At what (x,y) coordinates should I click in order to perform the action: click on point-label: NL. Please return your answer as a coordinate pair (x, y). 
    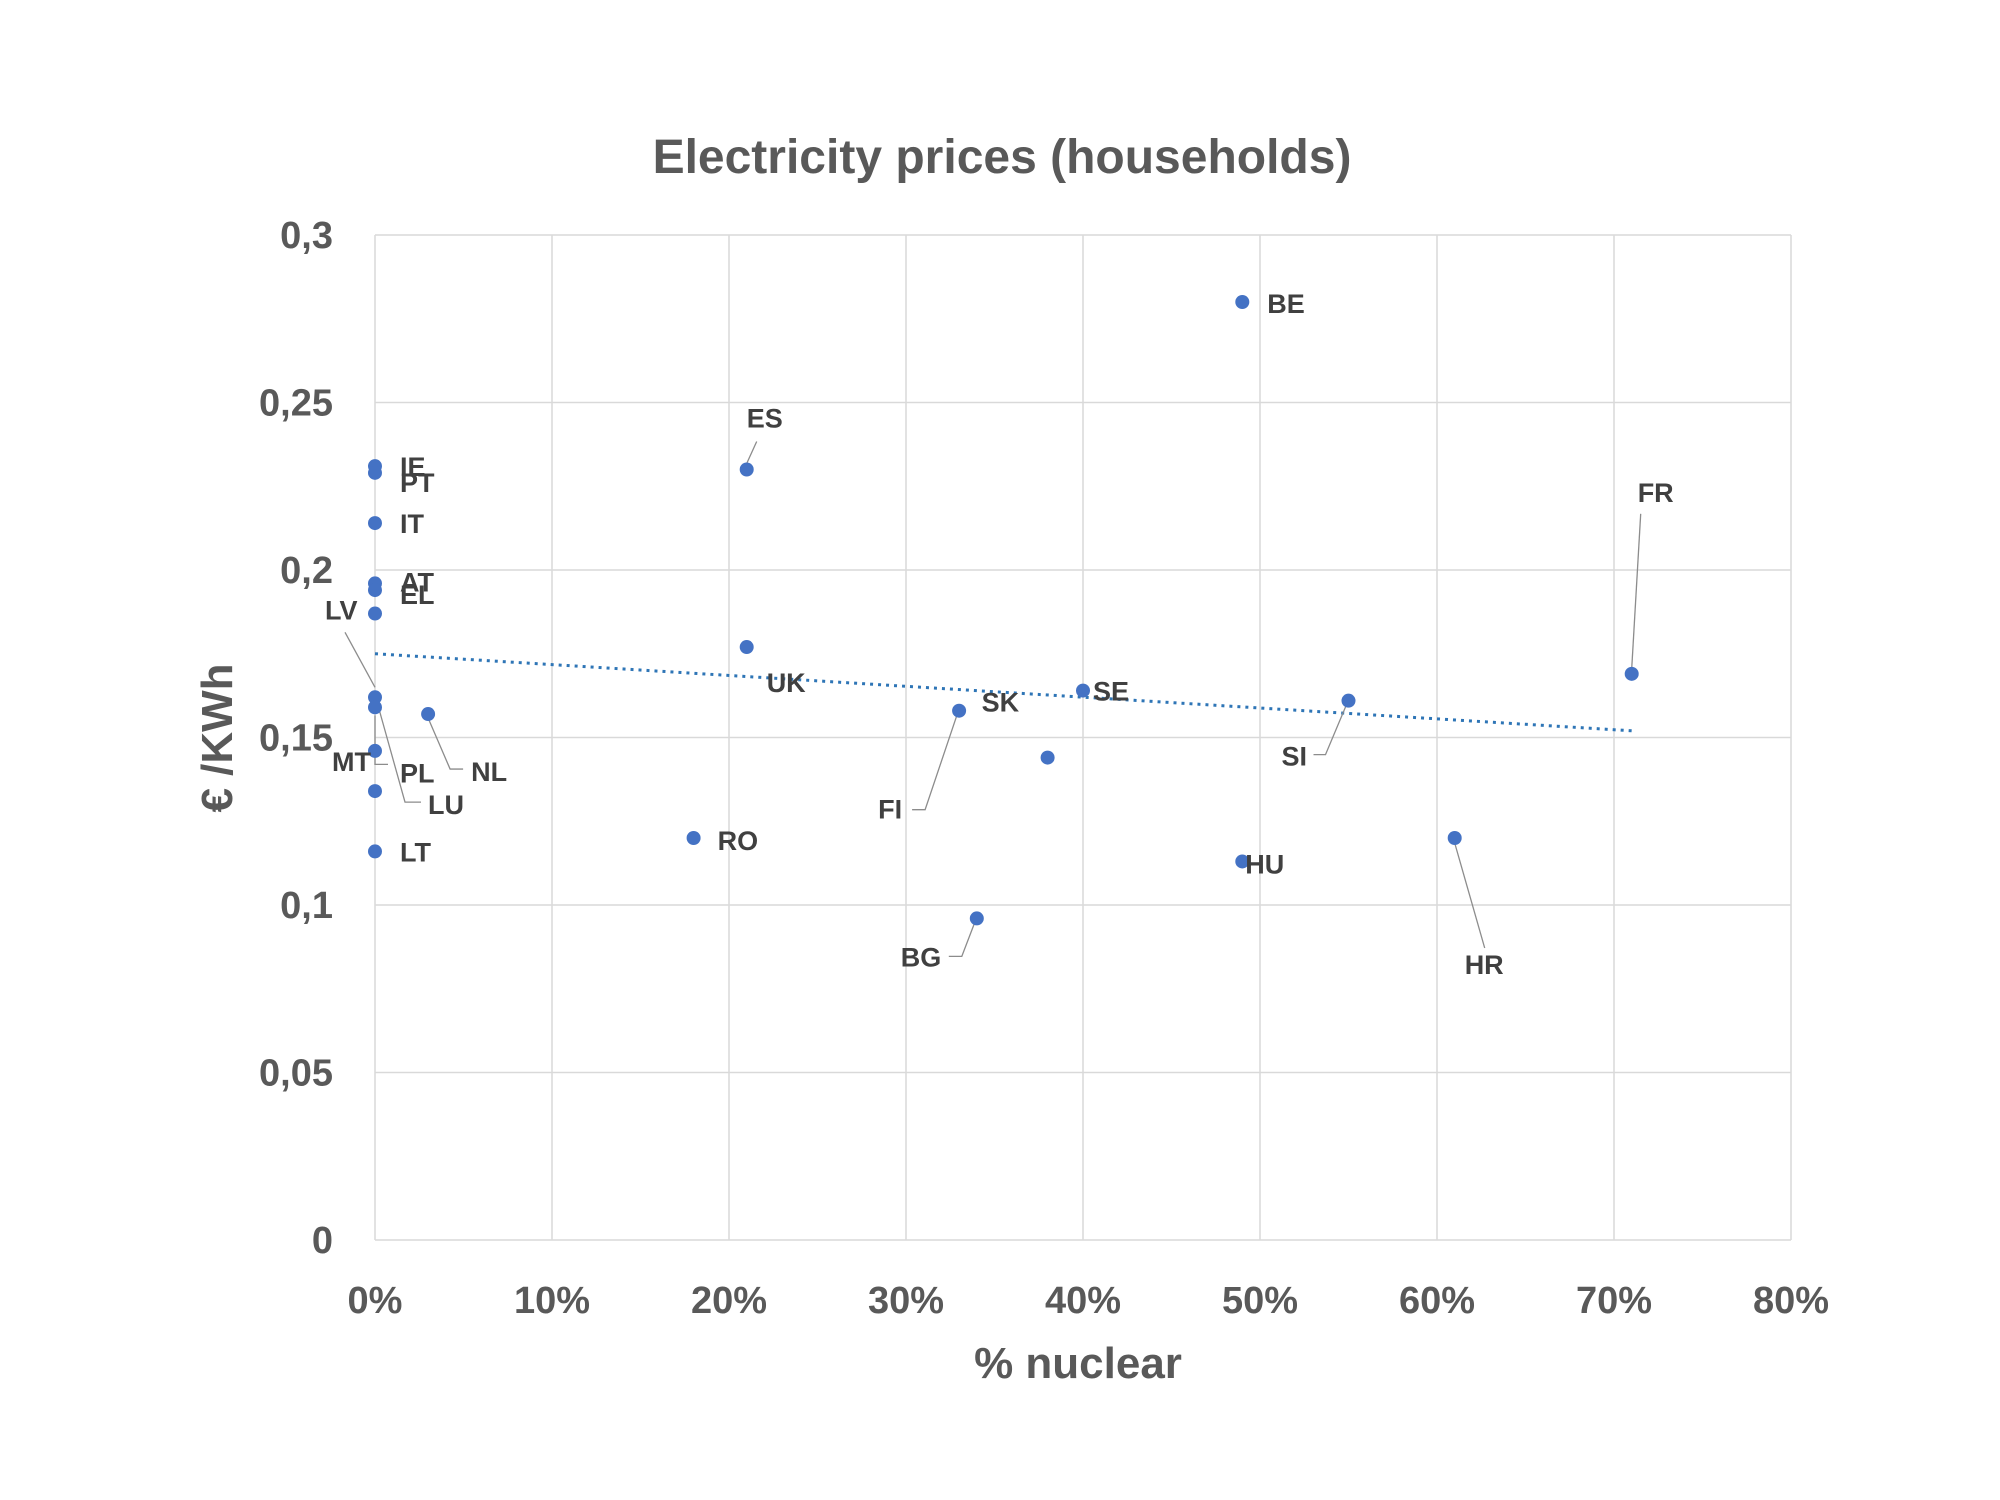
    Looking at the image, I should click on (489, 772).